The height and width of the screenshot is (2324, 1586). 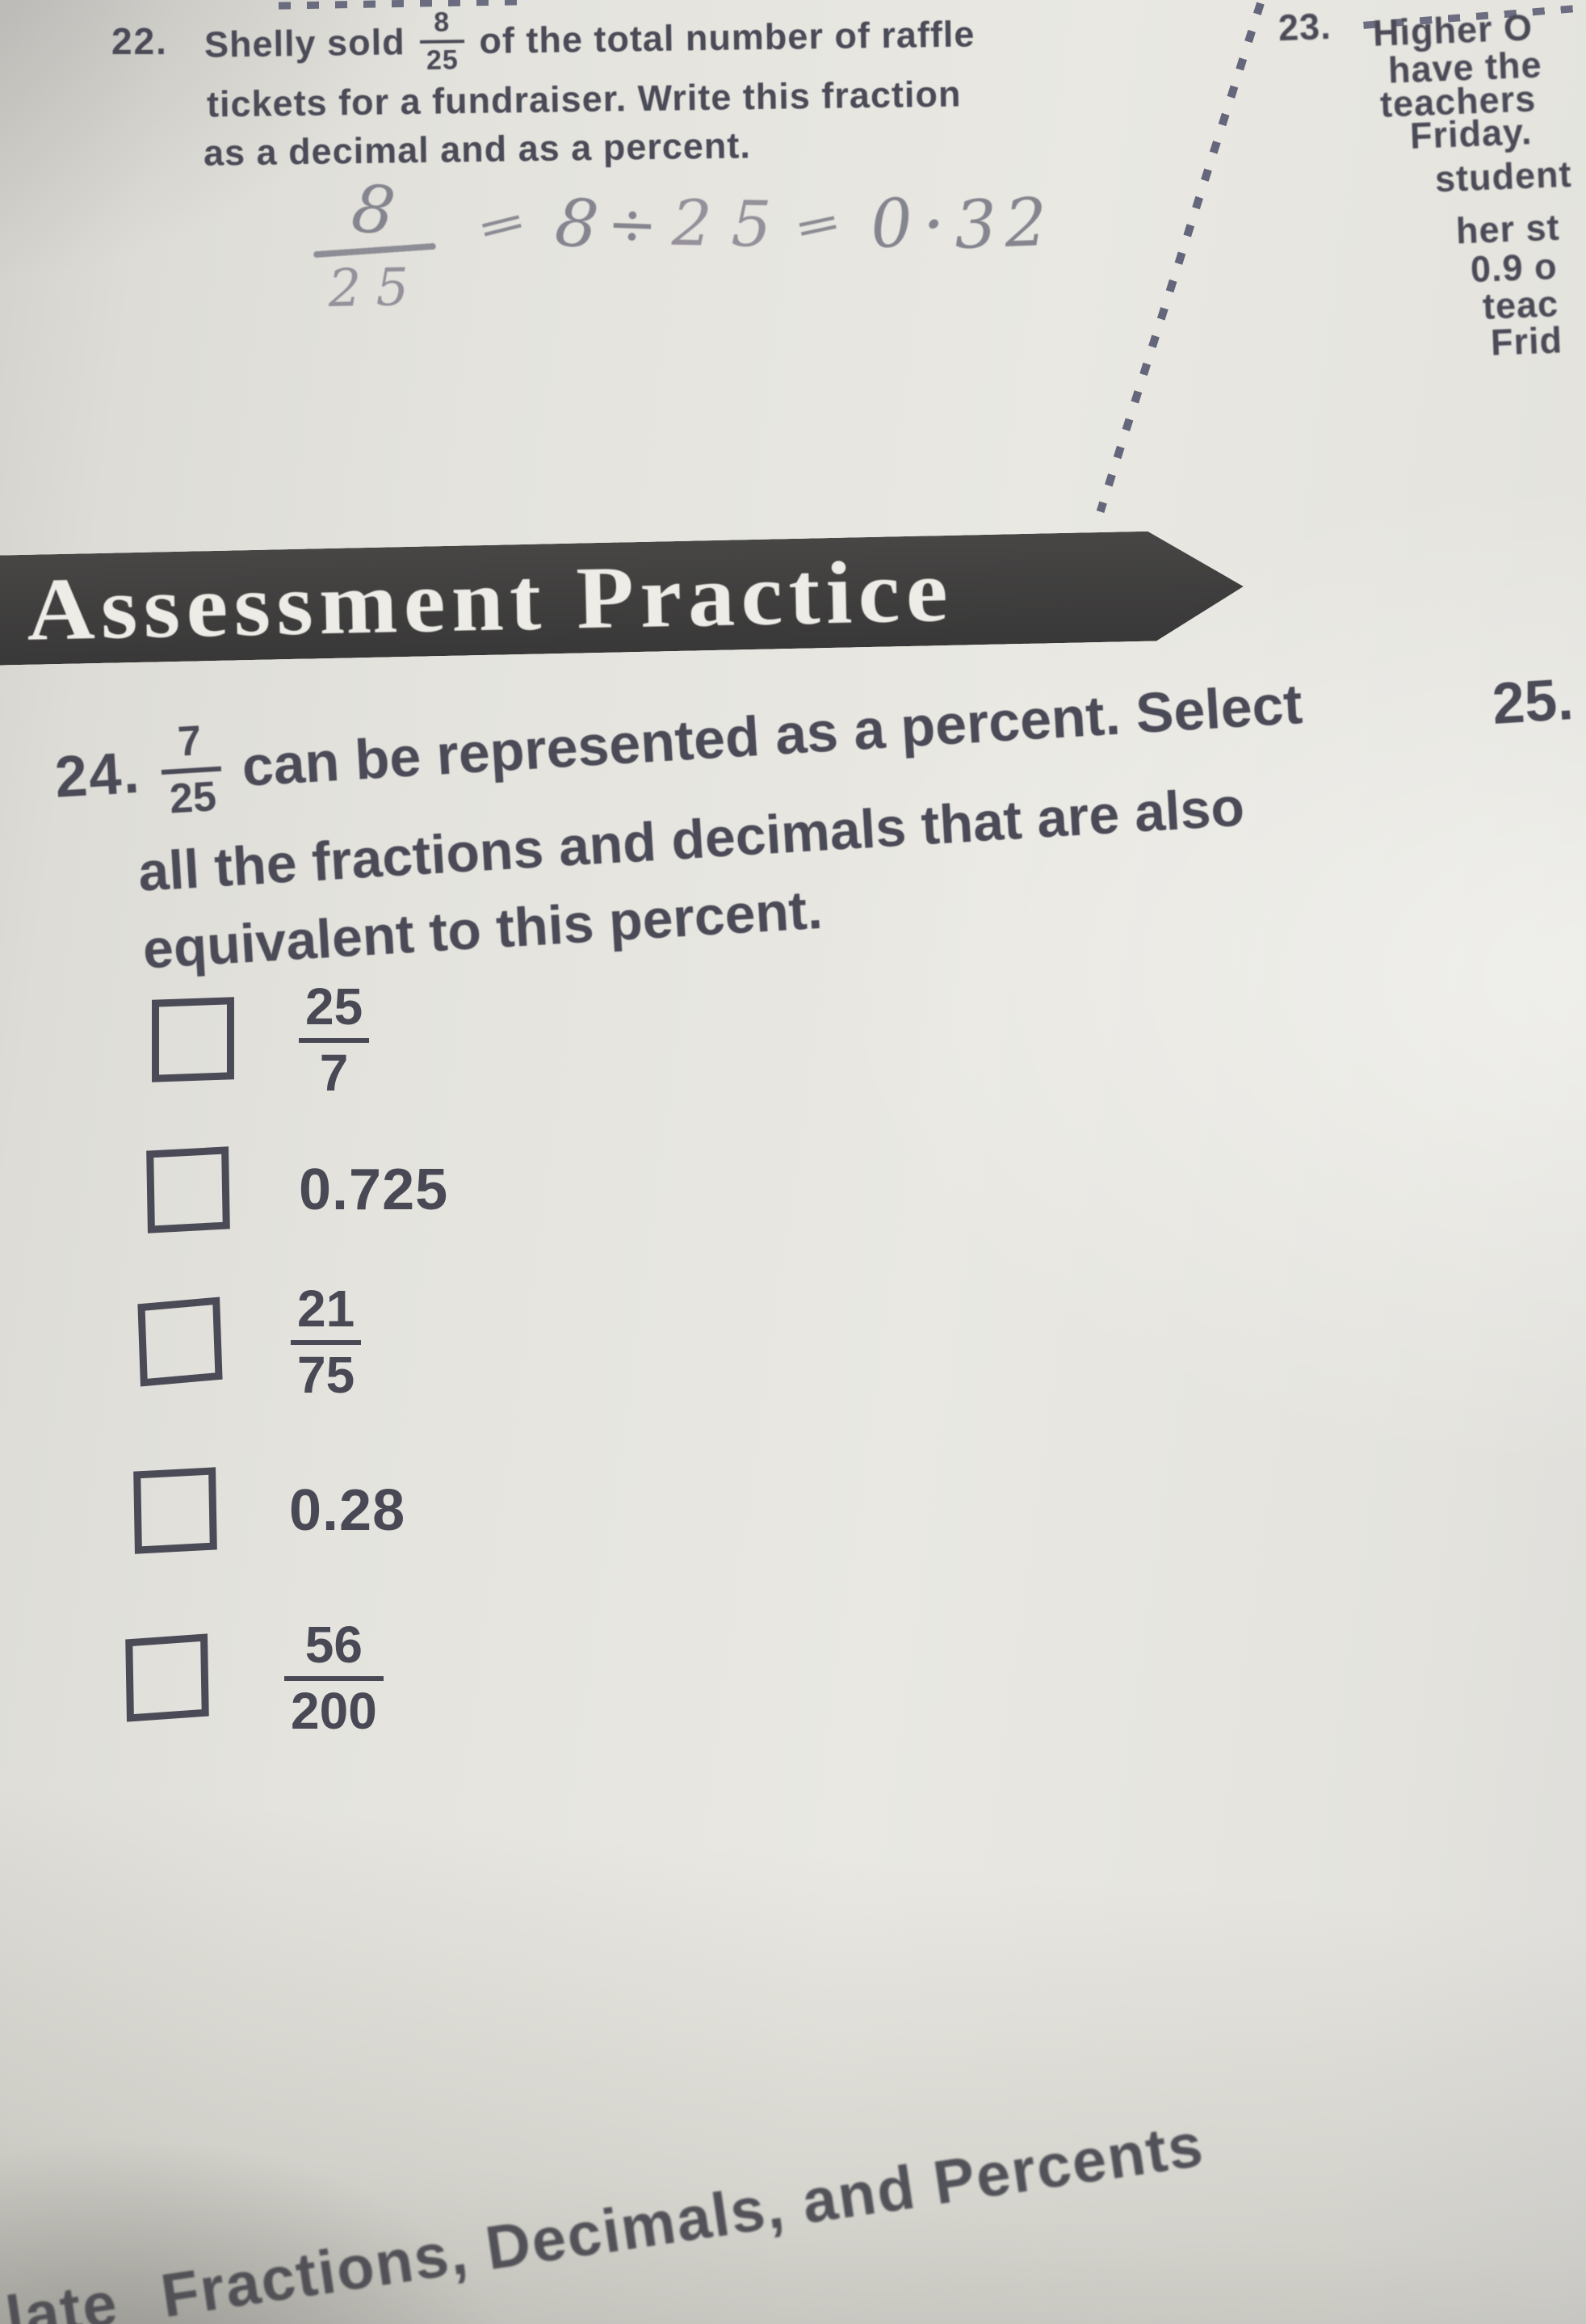 I want to click on question-22-line-3: as a decimal and as a percent., so click(x=477, y=149).